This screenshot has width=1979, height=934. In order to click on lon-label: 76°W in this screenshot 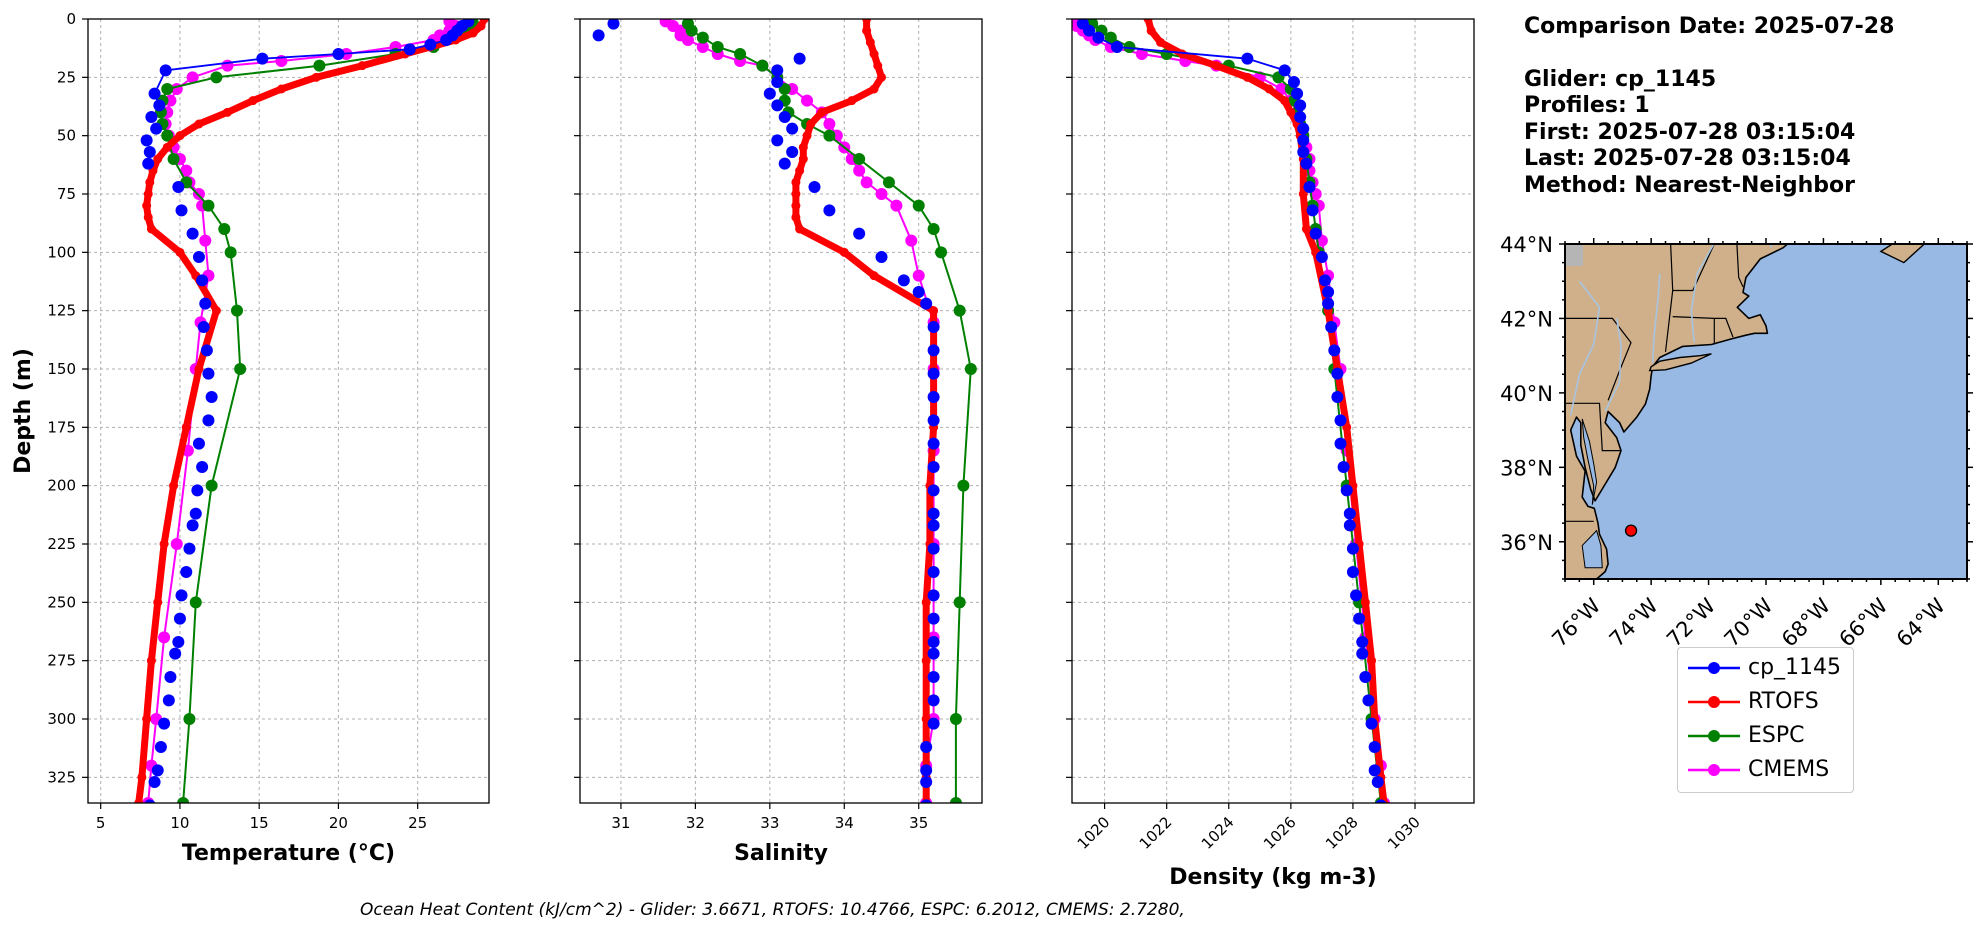, I will do `click(1576, 622)`.